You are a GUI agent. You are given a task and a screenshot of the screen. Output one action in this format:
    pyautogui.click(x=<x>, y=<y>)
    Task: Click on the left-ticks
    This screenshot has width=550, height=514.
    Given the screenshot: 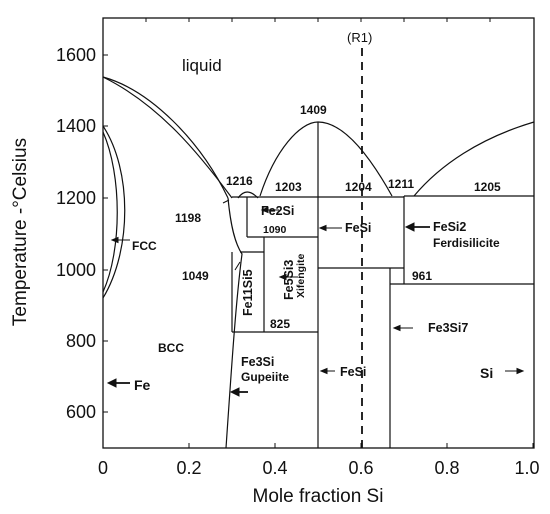 What is the action you would take?
    pyautogui.click(x=105, y=233)
    